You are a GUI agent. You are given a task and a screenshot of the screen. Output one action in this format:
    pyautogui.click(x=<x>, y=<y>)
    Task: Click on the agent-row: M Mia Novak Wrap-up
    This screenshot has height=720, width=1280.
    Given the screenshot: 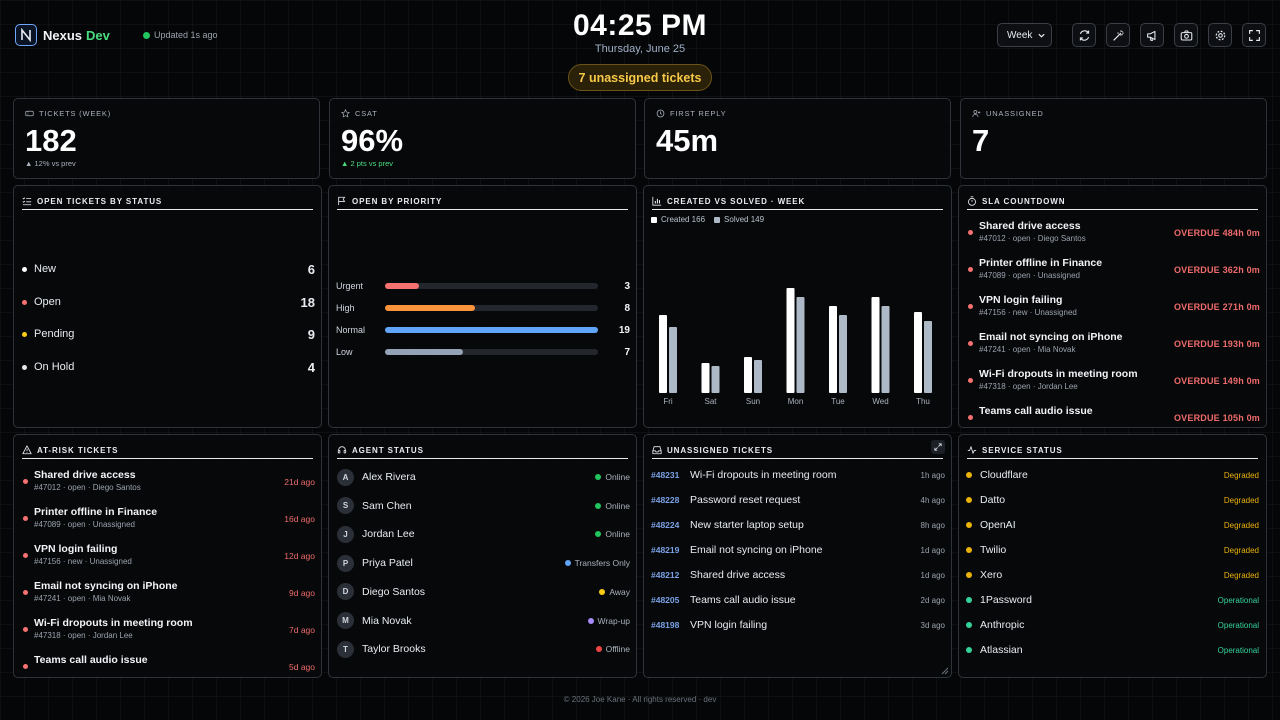 What is the action you would take?
    pyautogui.click(x=483, y=621)
    